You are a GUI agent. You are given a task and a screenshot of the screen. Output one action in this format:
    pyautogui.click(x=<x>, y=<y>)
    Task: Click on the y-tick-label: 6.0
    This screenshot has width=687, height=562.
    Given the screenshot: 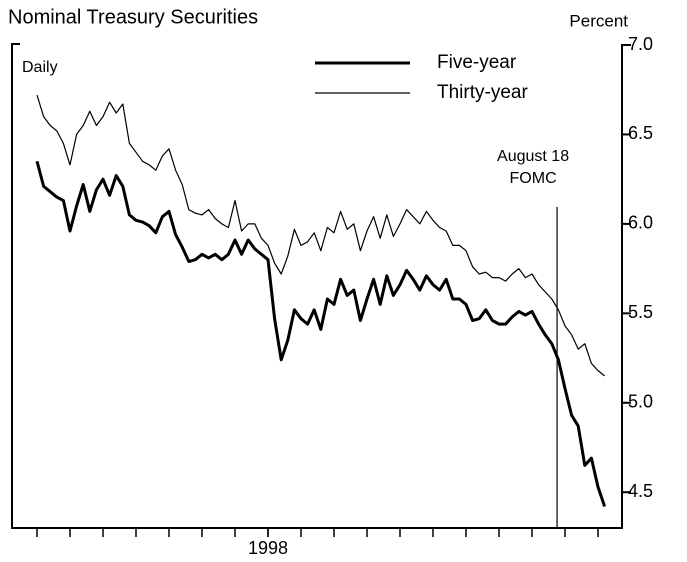 What is the action you would take?
    pyautogui.click(x=640, y=223)
    